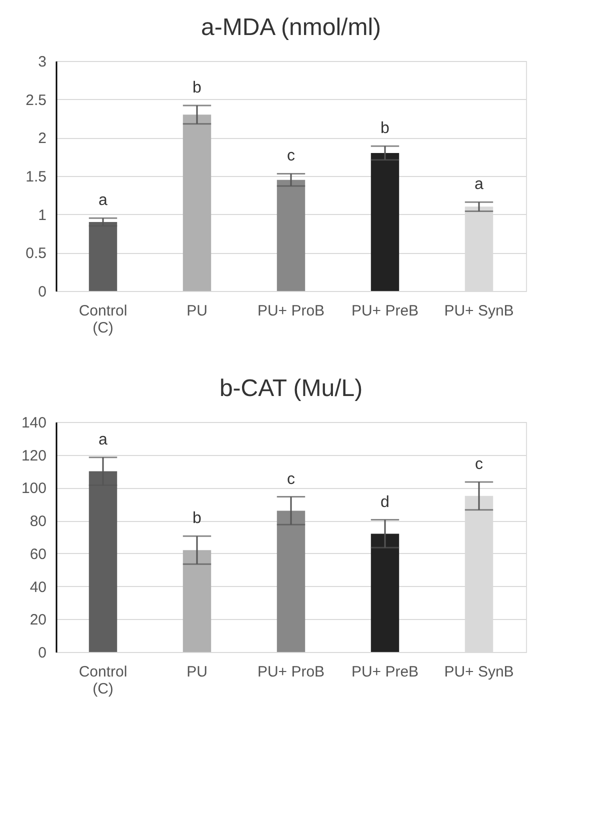 The width and height of the screenshot is (606, 824). Describe the element at coordinates (42, 62) in the screenshot. I see `y-tick-label: 3` at that location.